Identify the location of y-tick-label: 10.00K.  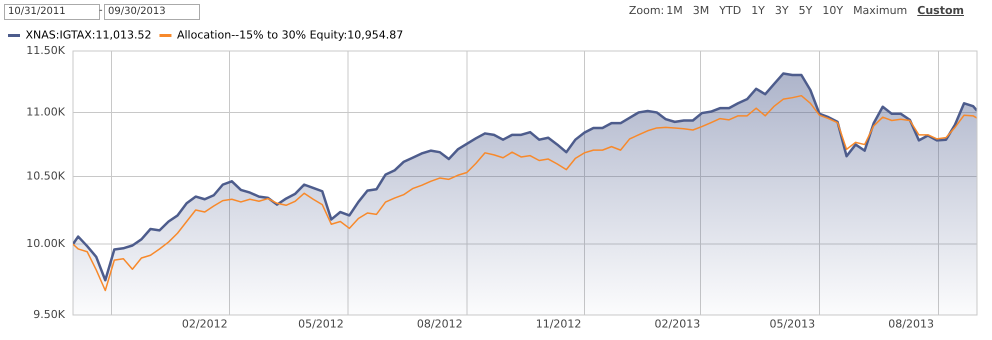
(46, 243).